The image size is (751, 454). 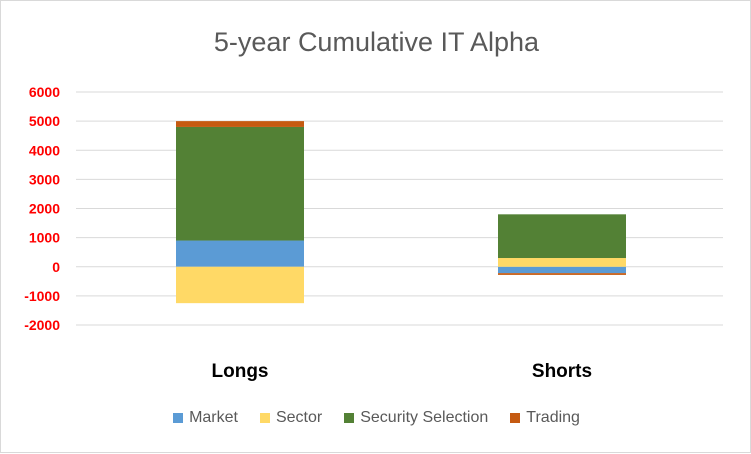 What do you see at coordinates (42, 296) in the screenshot?
I see `y-tick-label: -1000` at bounding box center [42, 296].